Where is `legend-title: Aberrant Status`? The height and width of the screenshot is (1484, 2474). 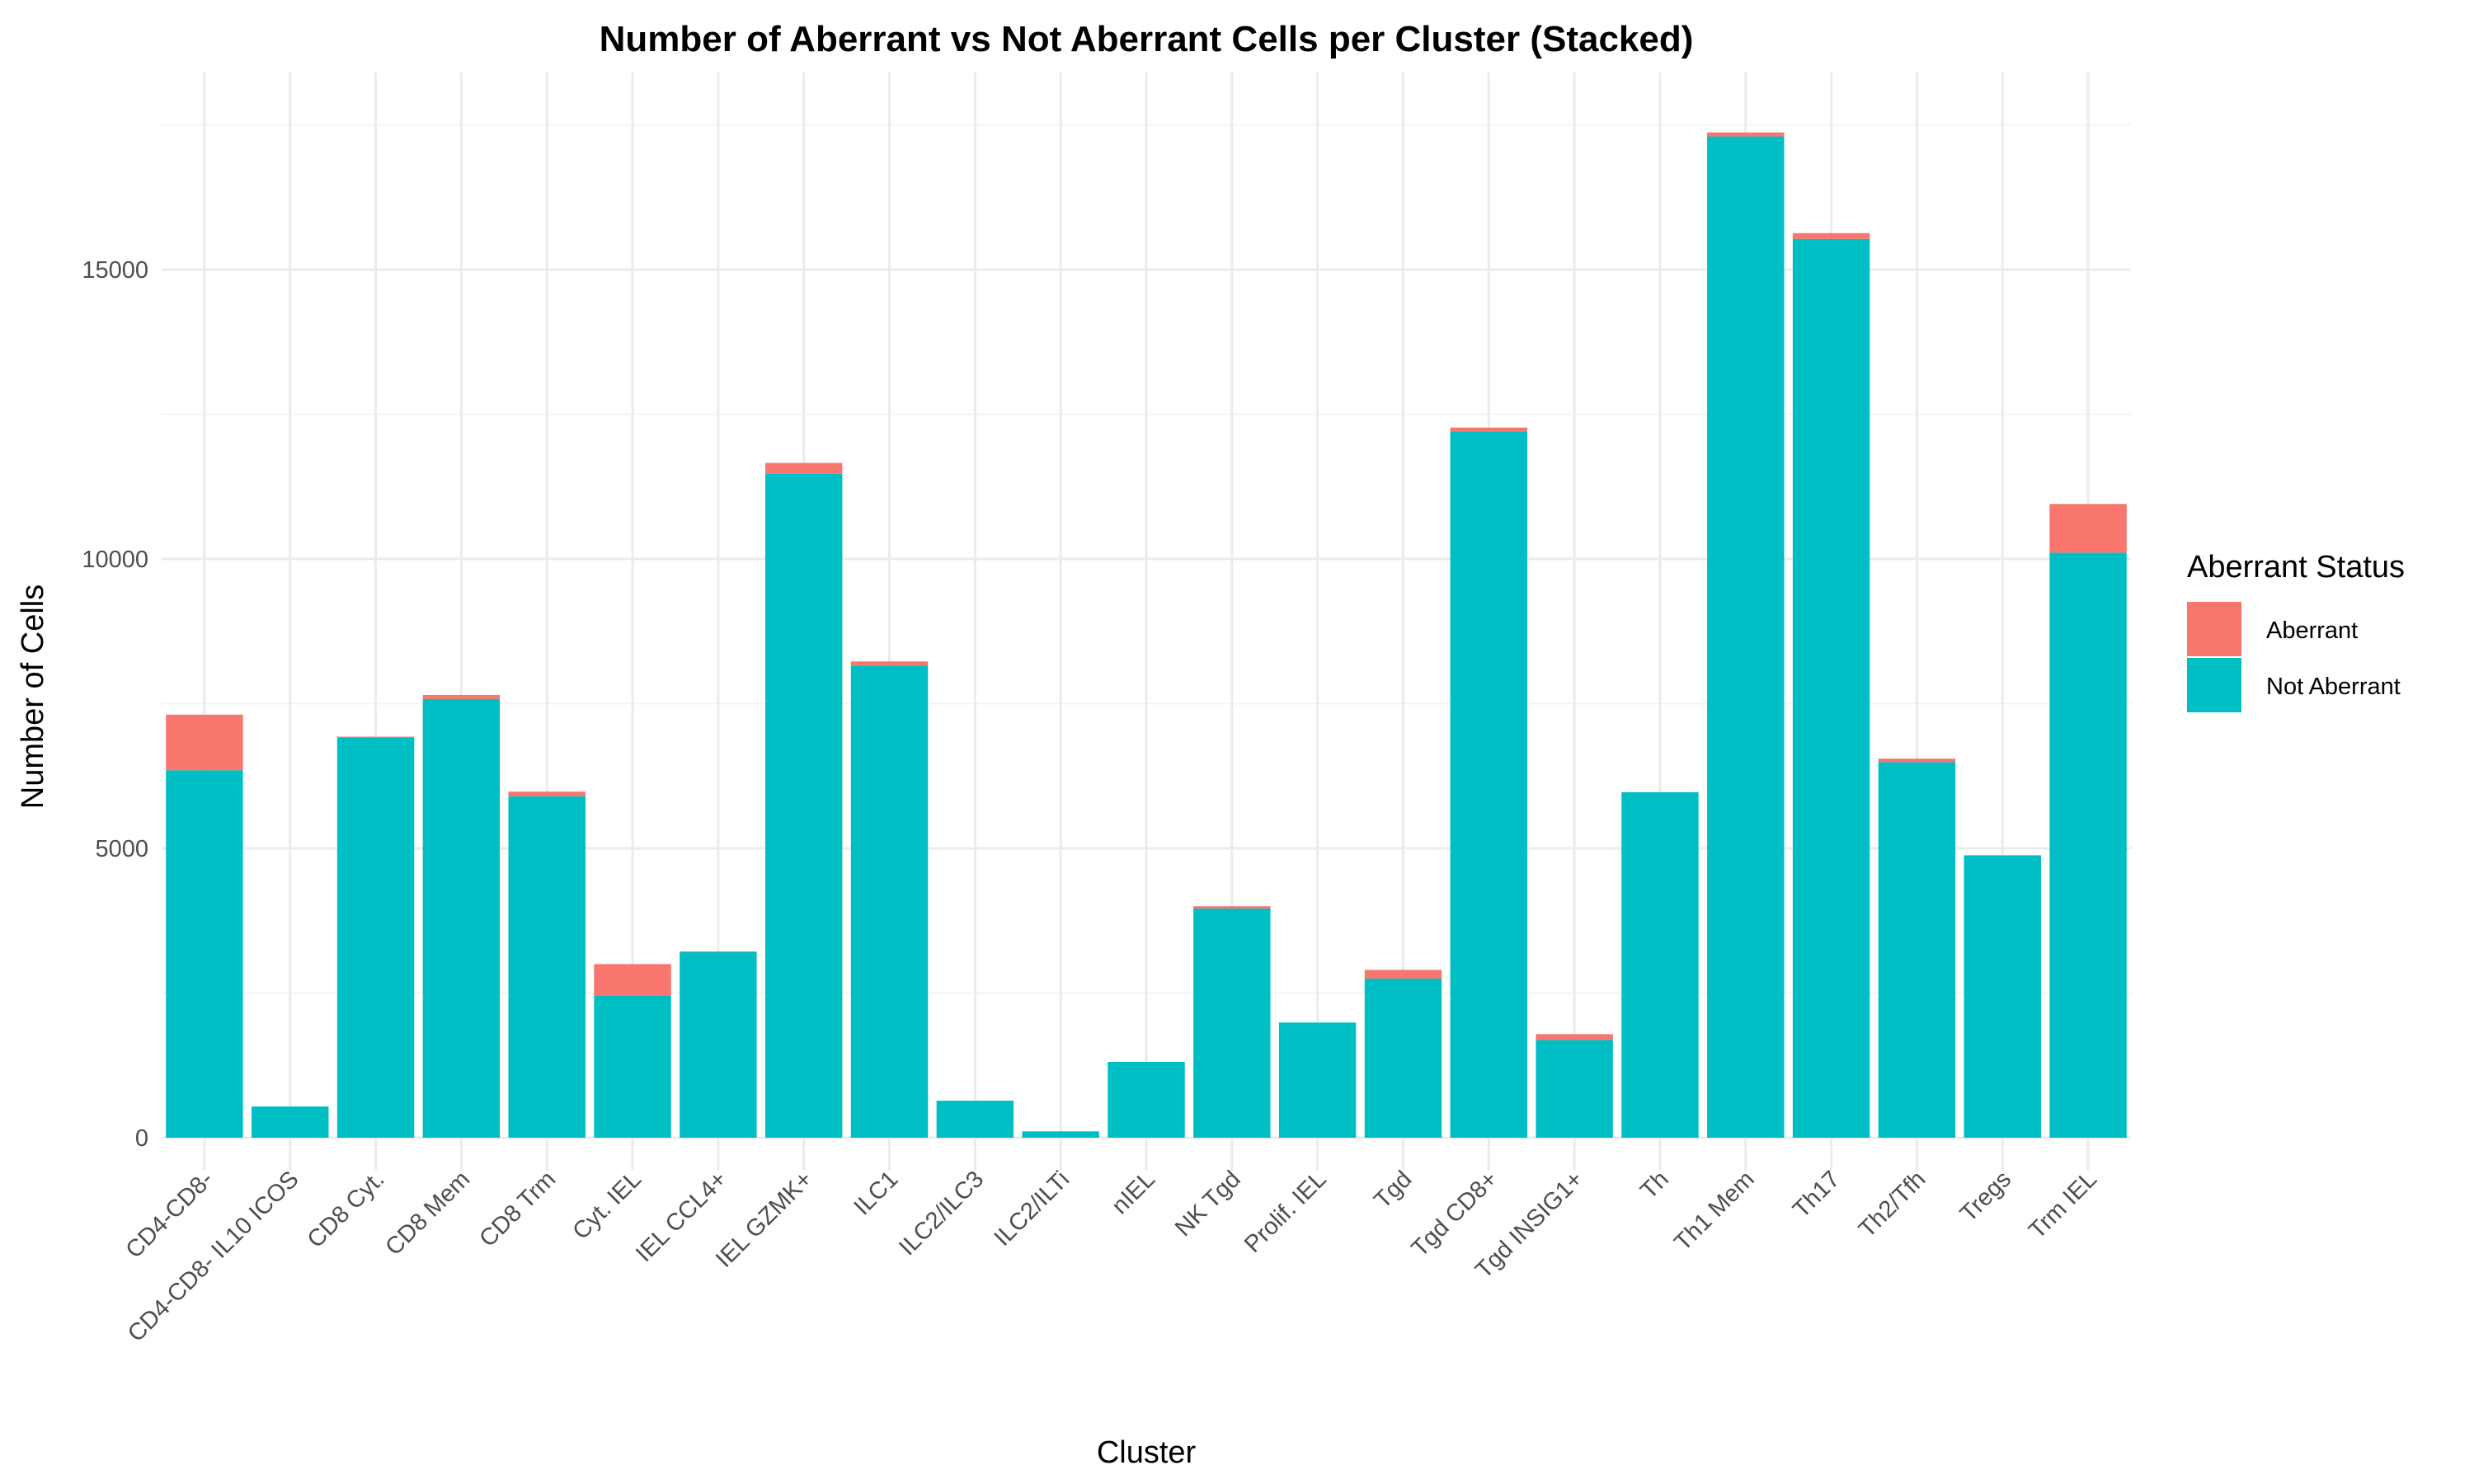
legend-title: Aberrant Status is located at coordinates (2296, 567).